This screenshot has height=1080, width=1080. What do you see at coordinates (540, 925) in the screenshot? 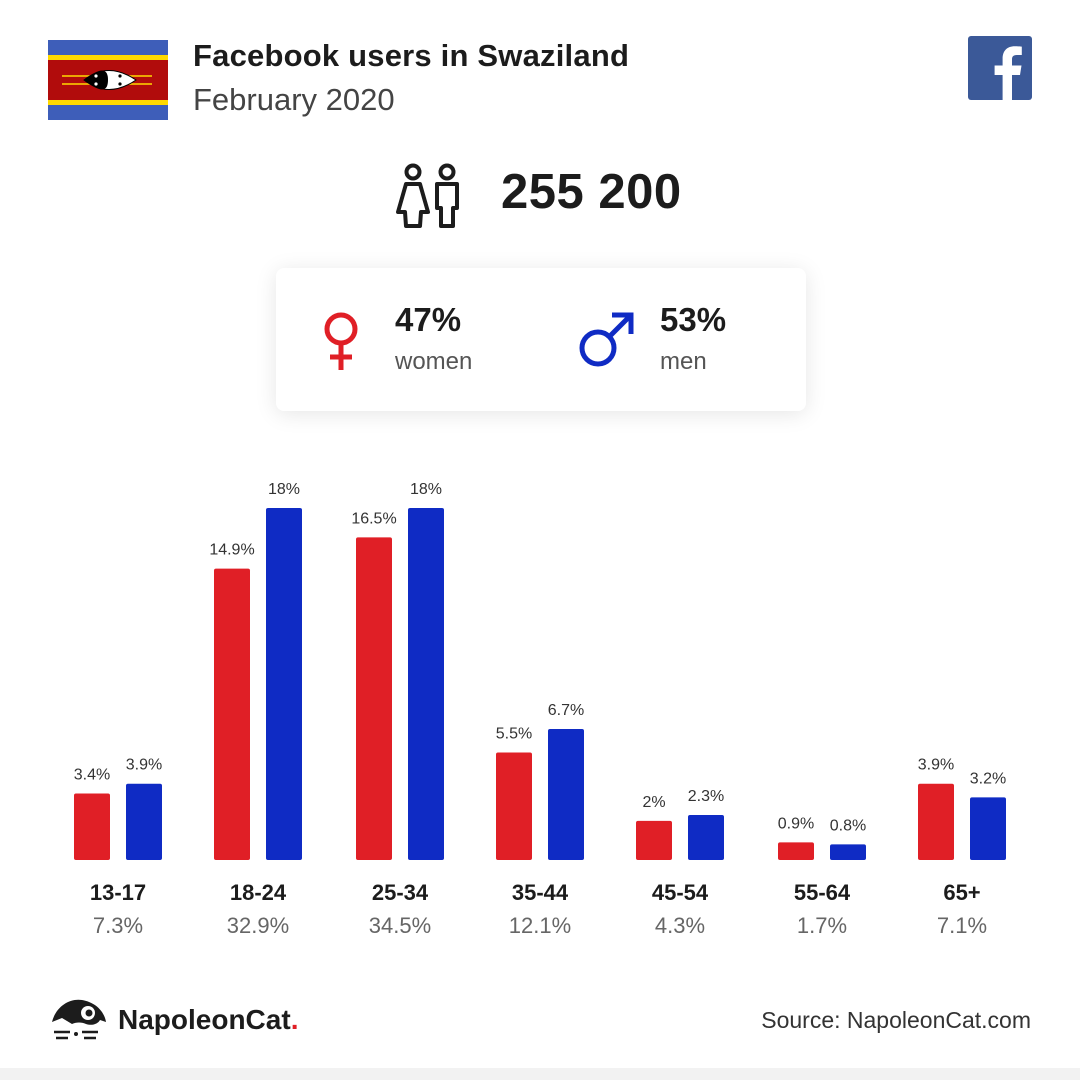
I see `age-group-total: 12.1%` at bounding box center [540, 925].